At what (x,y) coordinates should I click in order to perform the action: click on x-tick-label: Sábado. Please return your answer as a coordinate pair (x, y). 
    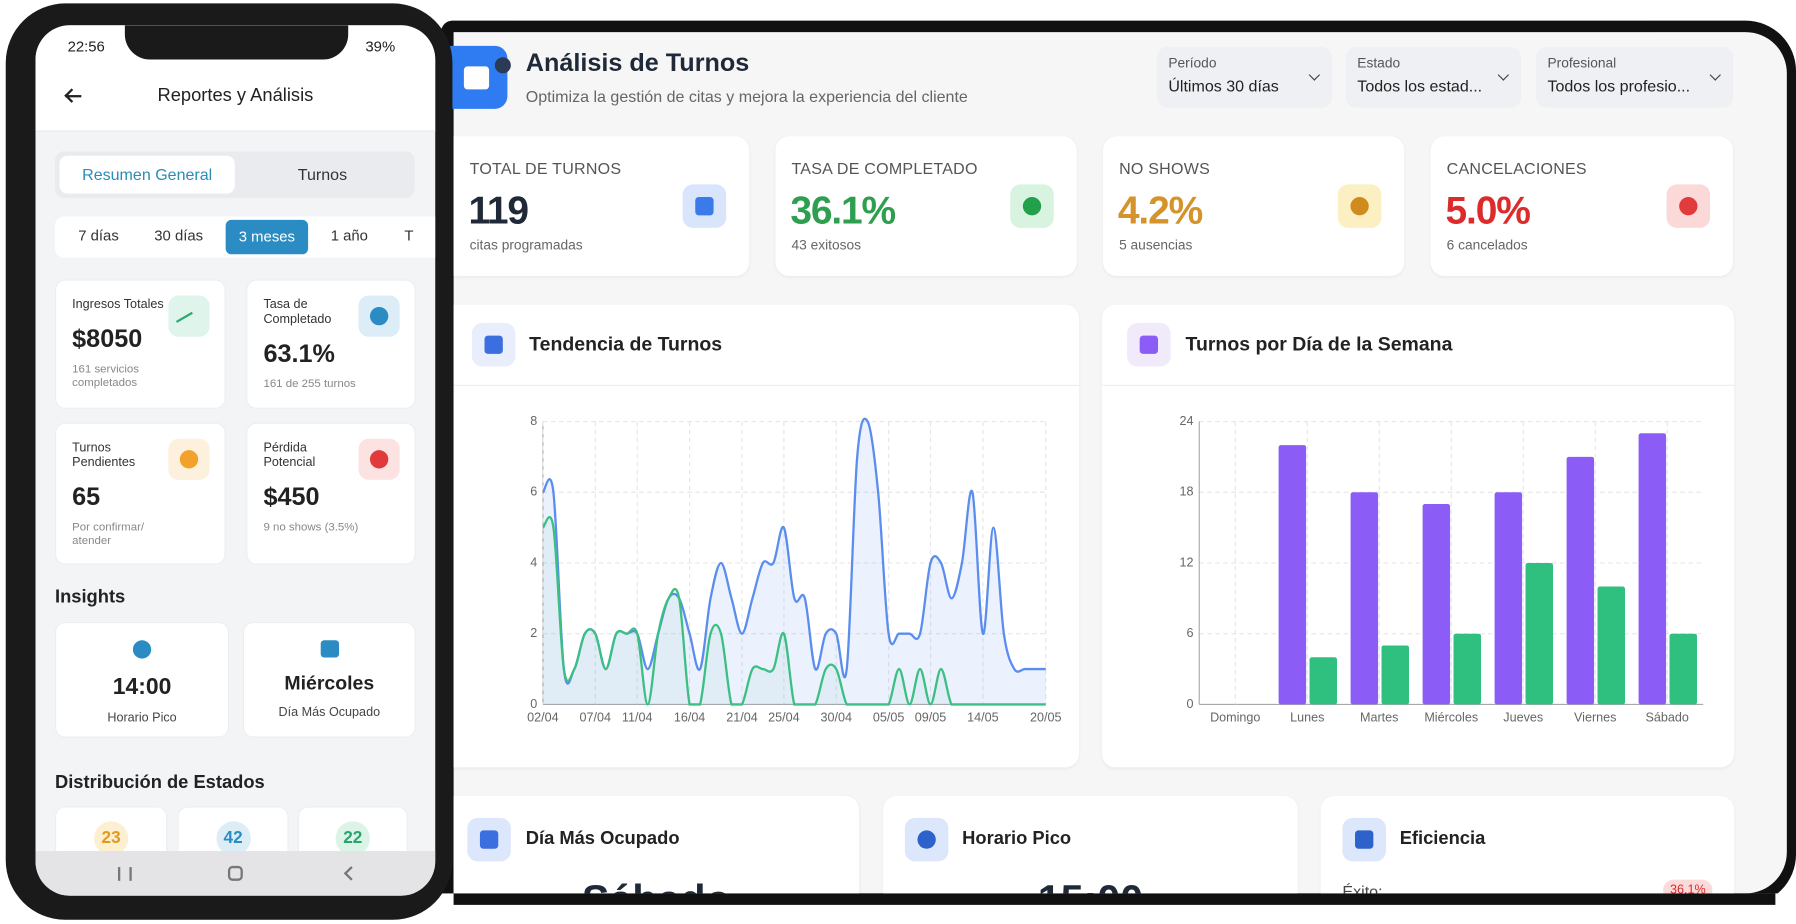
    Looking at the image, I should click on (1667, 718).